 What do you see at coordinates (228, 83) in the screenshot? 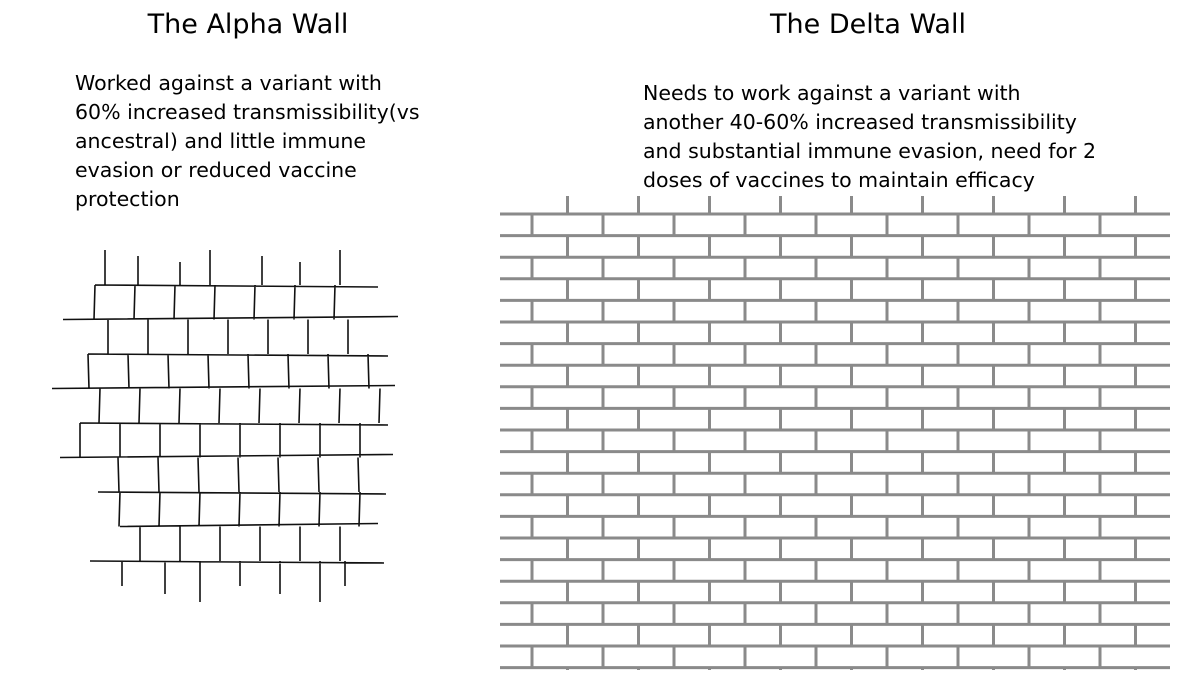
I see `text-line: Worked against a variant with` at bounding box center [228, 83].